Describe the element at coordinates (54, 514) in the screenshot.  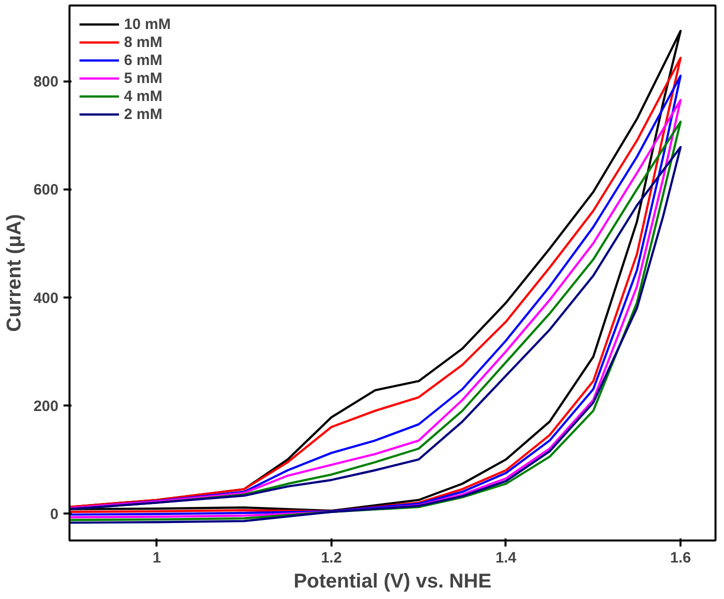
I see `y-tick-label: 0` at that location.